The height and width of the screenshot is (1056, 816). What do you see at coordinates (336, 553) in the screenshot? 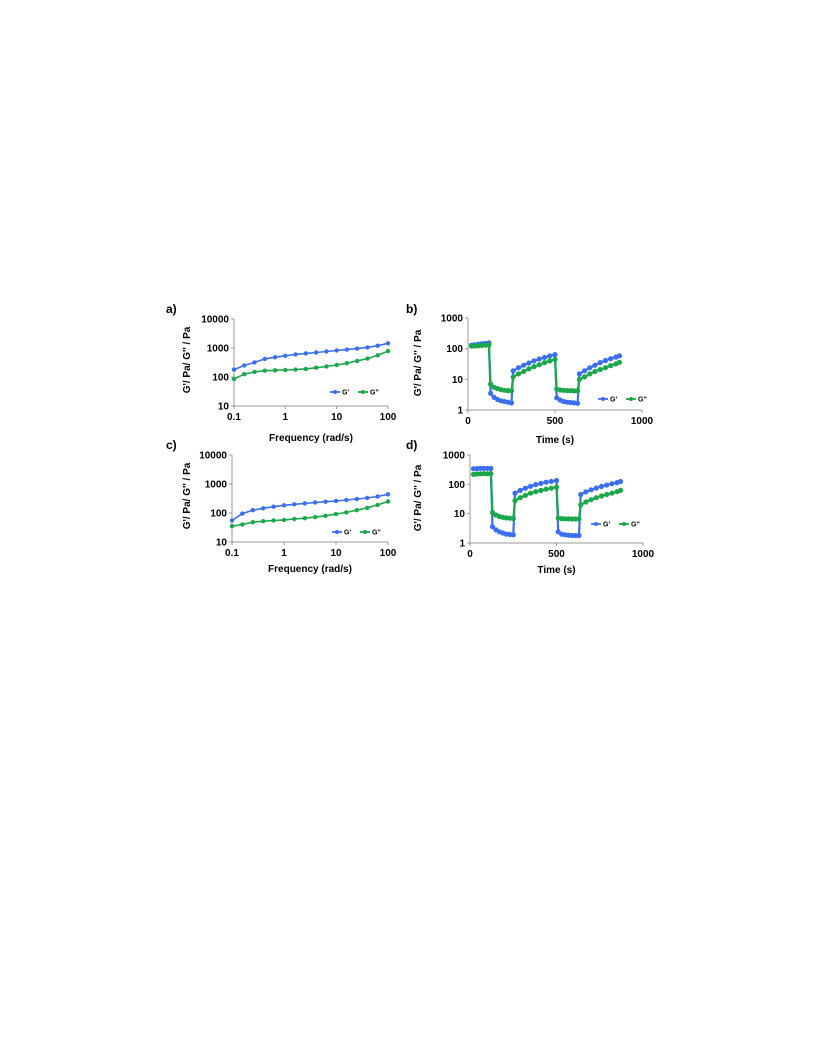
I see `x-tick-label: 10` at bounding box center [336, 553].